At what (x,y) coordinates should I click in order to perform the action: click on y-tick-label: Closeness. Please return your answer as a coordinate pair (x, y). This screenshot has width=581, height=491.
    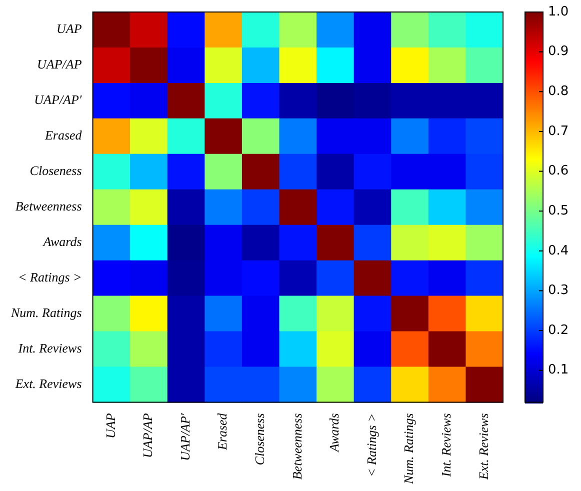
    Looking at the image, I should click on (56, 170).